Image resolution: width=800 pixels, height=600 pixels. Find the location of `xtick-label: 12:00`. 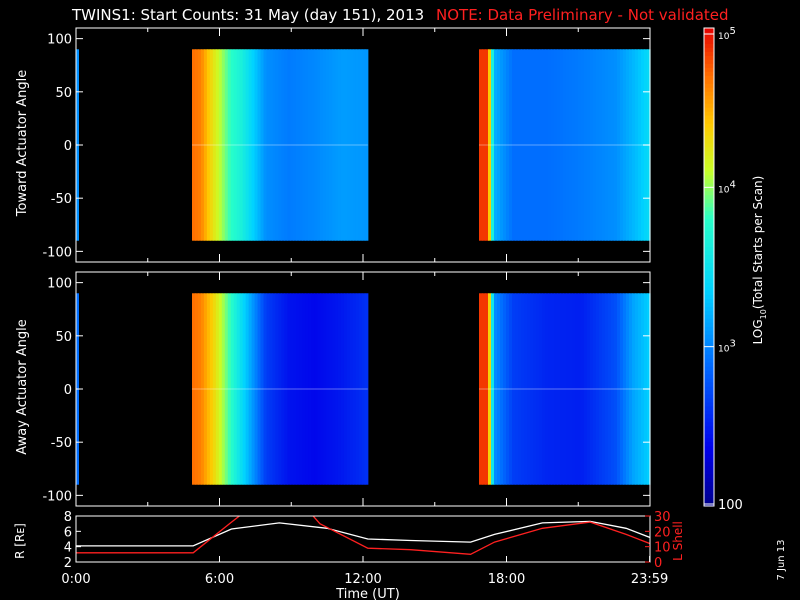

xtick-label: 12:00 is located at coordinates (362, 579).